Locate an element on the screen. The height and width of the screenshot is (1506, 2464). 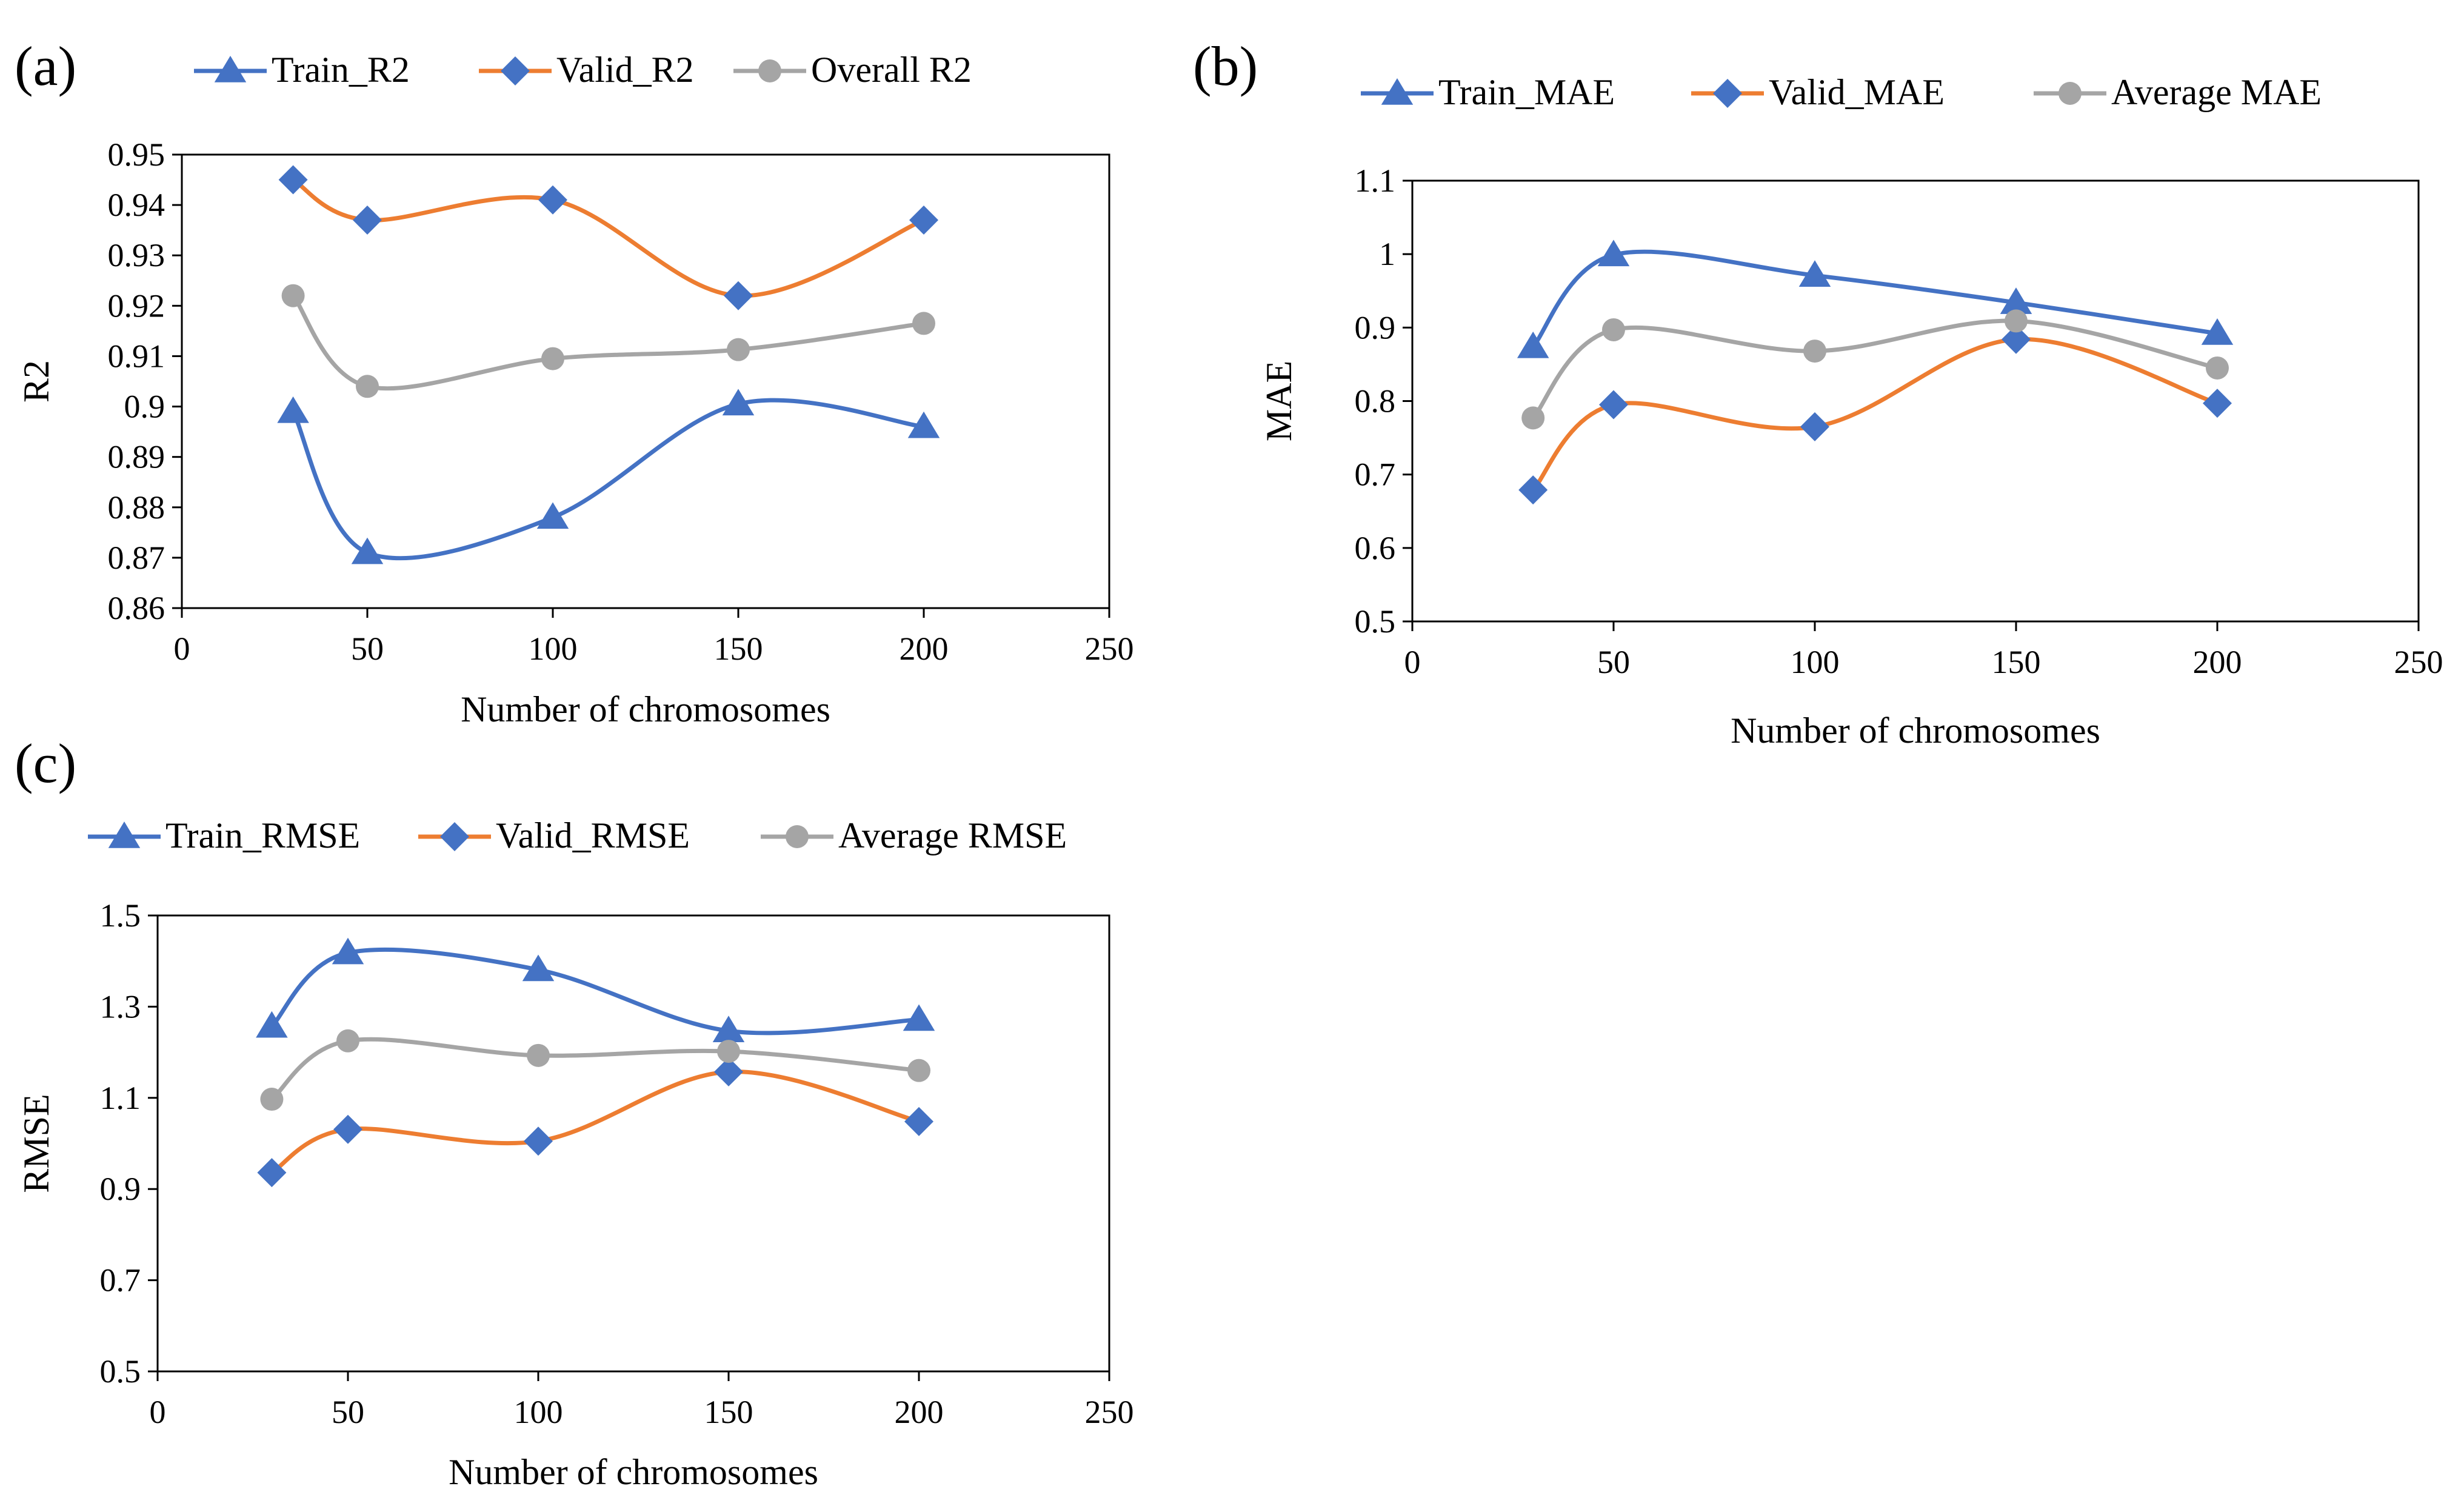
legend-label: Train_MAE is located at coordinates (1526, 92).